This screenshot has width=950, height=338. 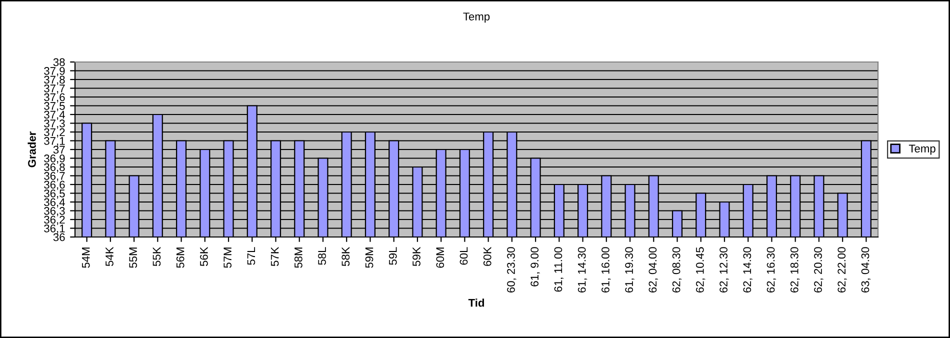 I want to click on x-tick-label: 61, 16.00, so click(x=606, y=269).